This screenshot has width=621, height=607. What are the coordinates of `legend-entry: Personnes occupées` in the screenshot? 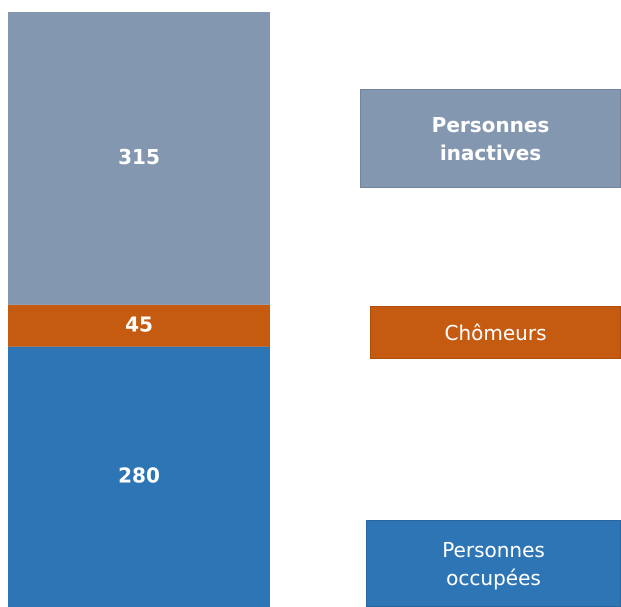 It's located at (493, 563).